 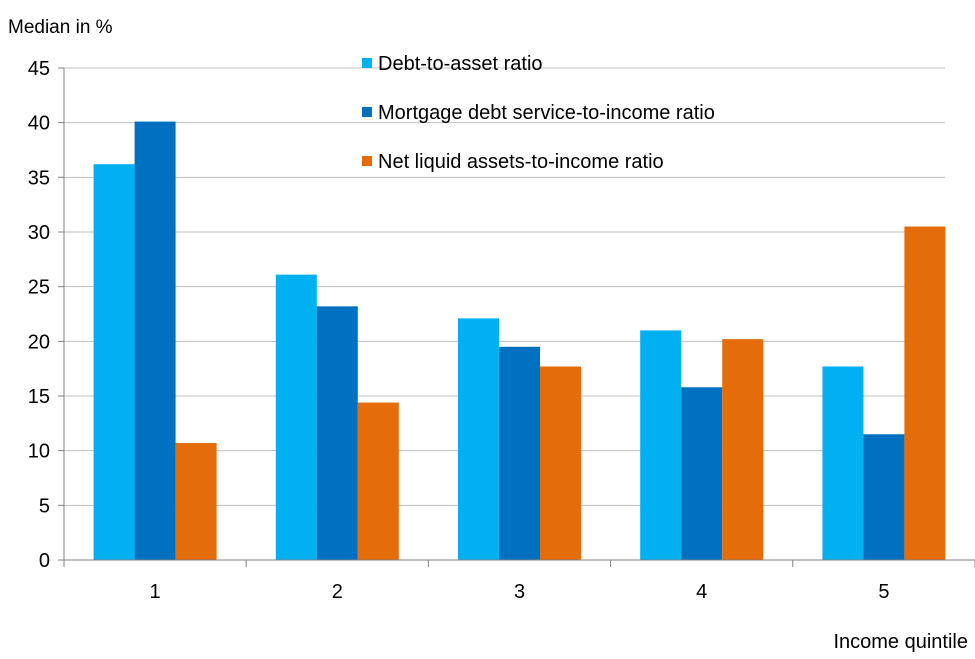 What do you see at coordinates (44, 561) in the screenshot?
I see `y-tick-label: 0` at bounding box center [44, 561].